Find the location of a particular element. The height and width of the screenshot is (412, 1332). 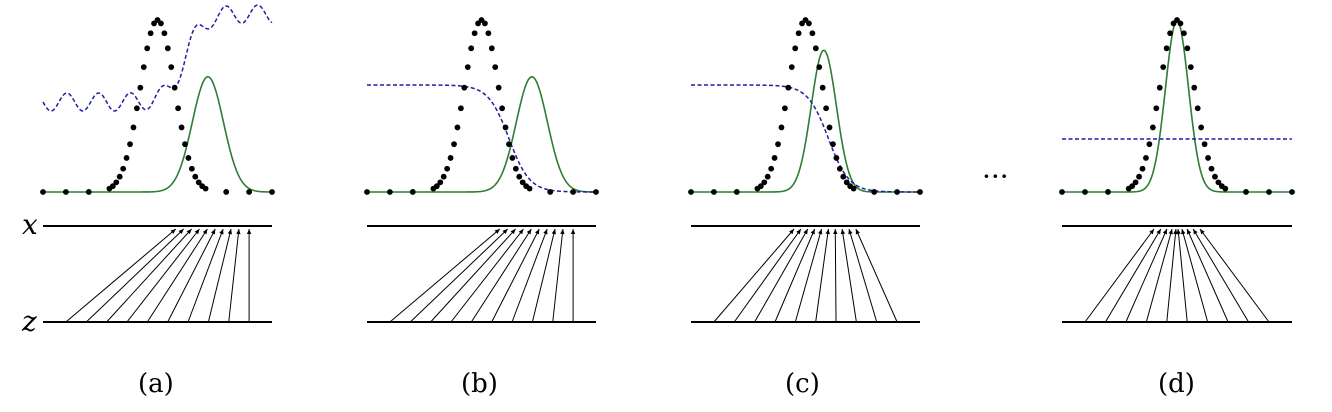

panel-a is located at coordinates (157, 163).